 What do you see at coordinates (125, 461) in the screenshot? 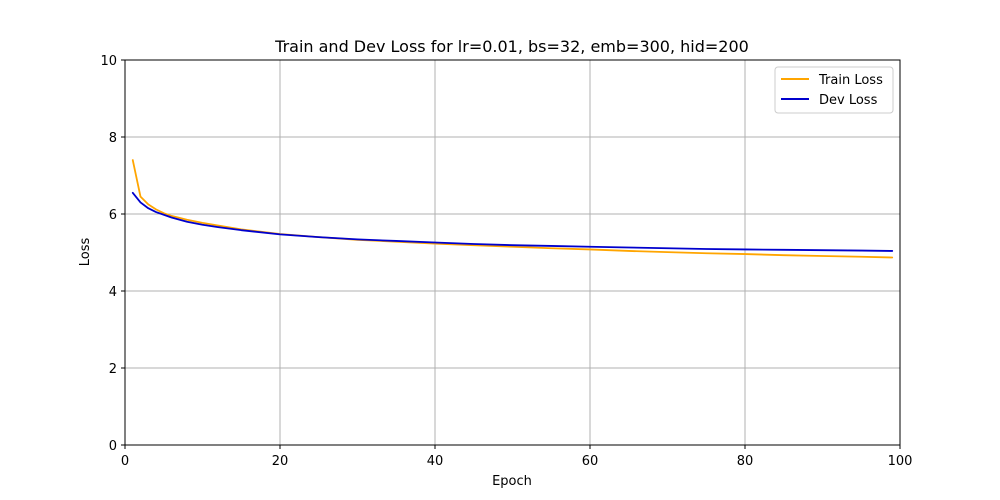
I see `x-tick-label: 0` at bounding box center [125, 461].